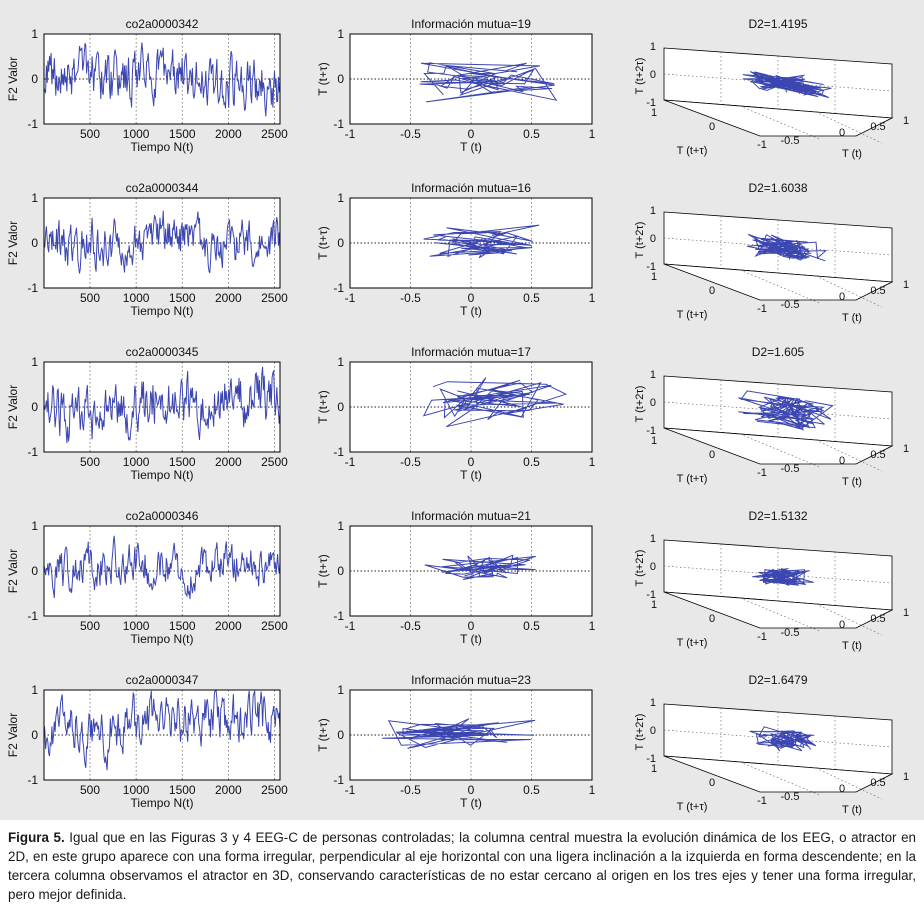 This screenshot has height=910, width=924. Describe the element at coordinates (162, 188) in the screenshot. I see `chart-title: co2a0000344` at that location.